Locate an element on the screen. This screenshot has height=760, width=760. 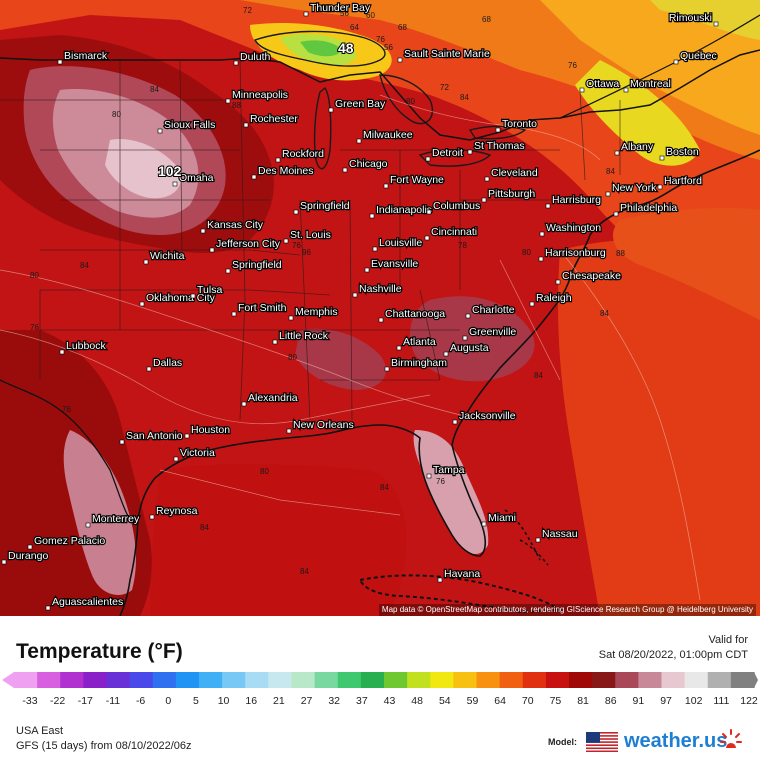
city-label-memphis: Memphis is located at coordinates (316, 312).